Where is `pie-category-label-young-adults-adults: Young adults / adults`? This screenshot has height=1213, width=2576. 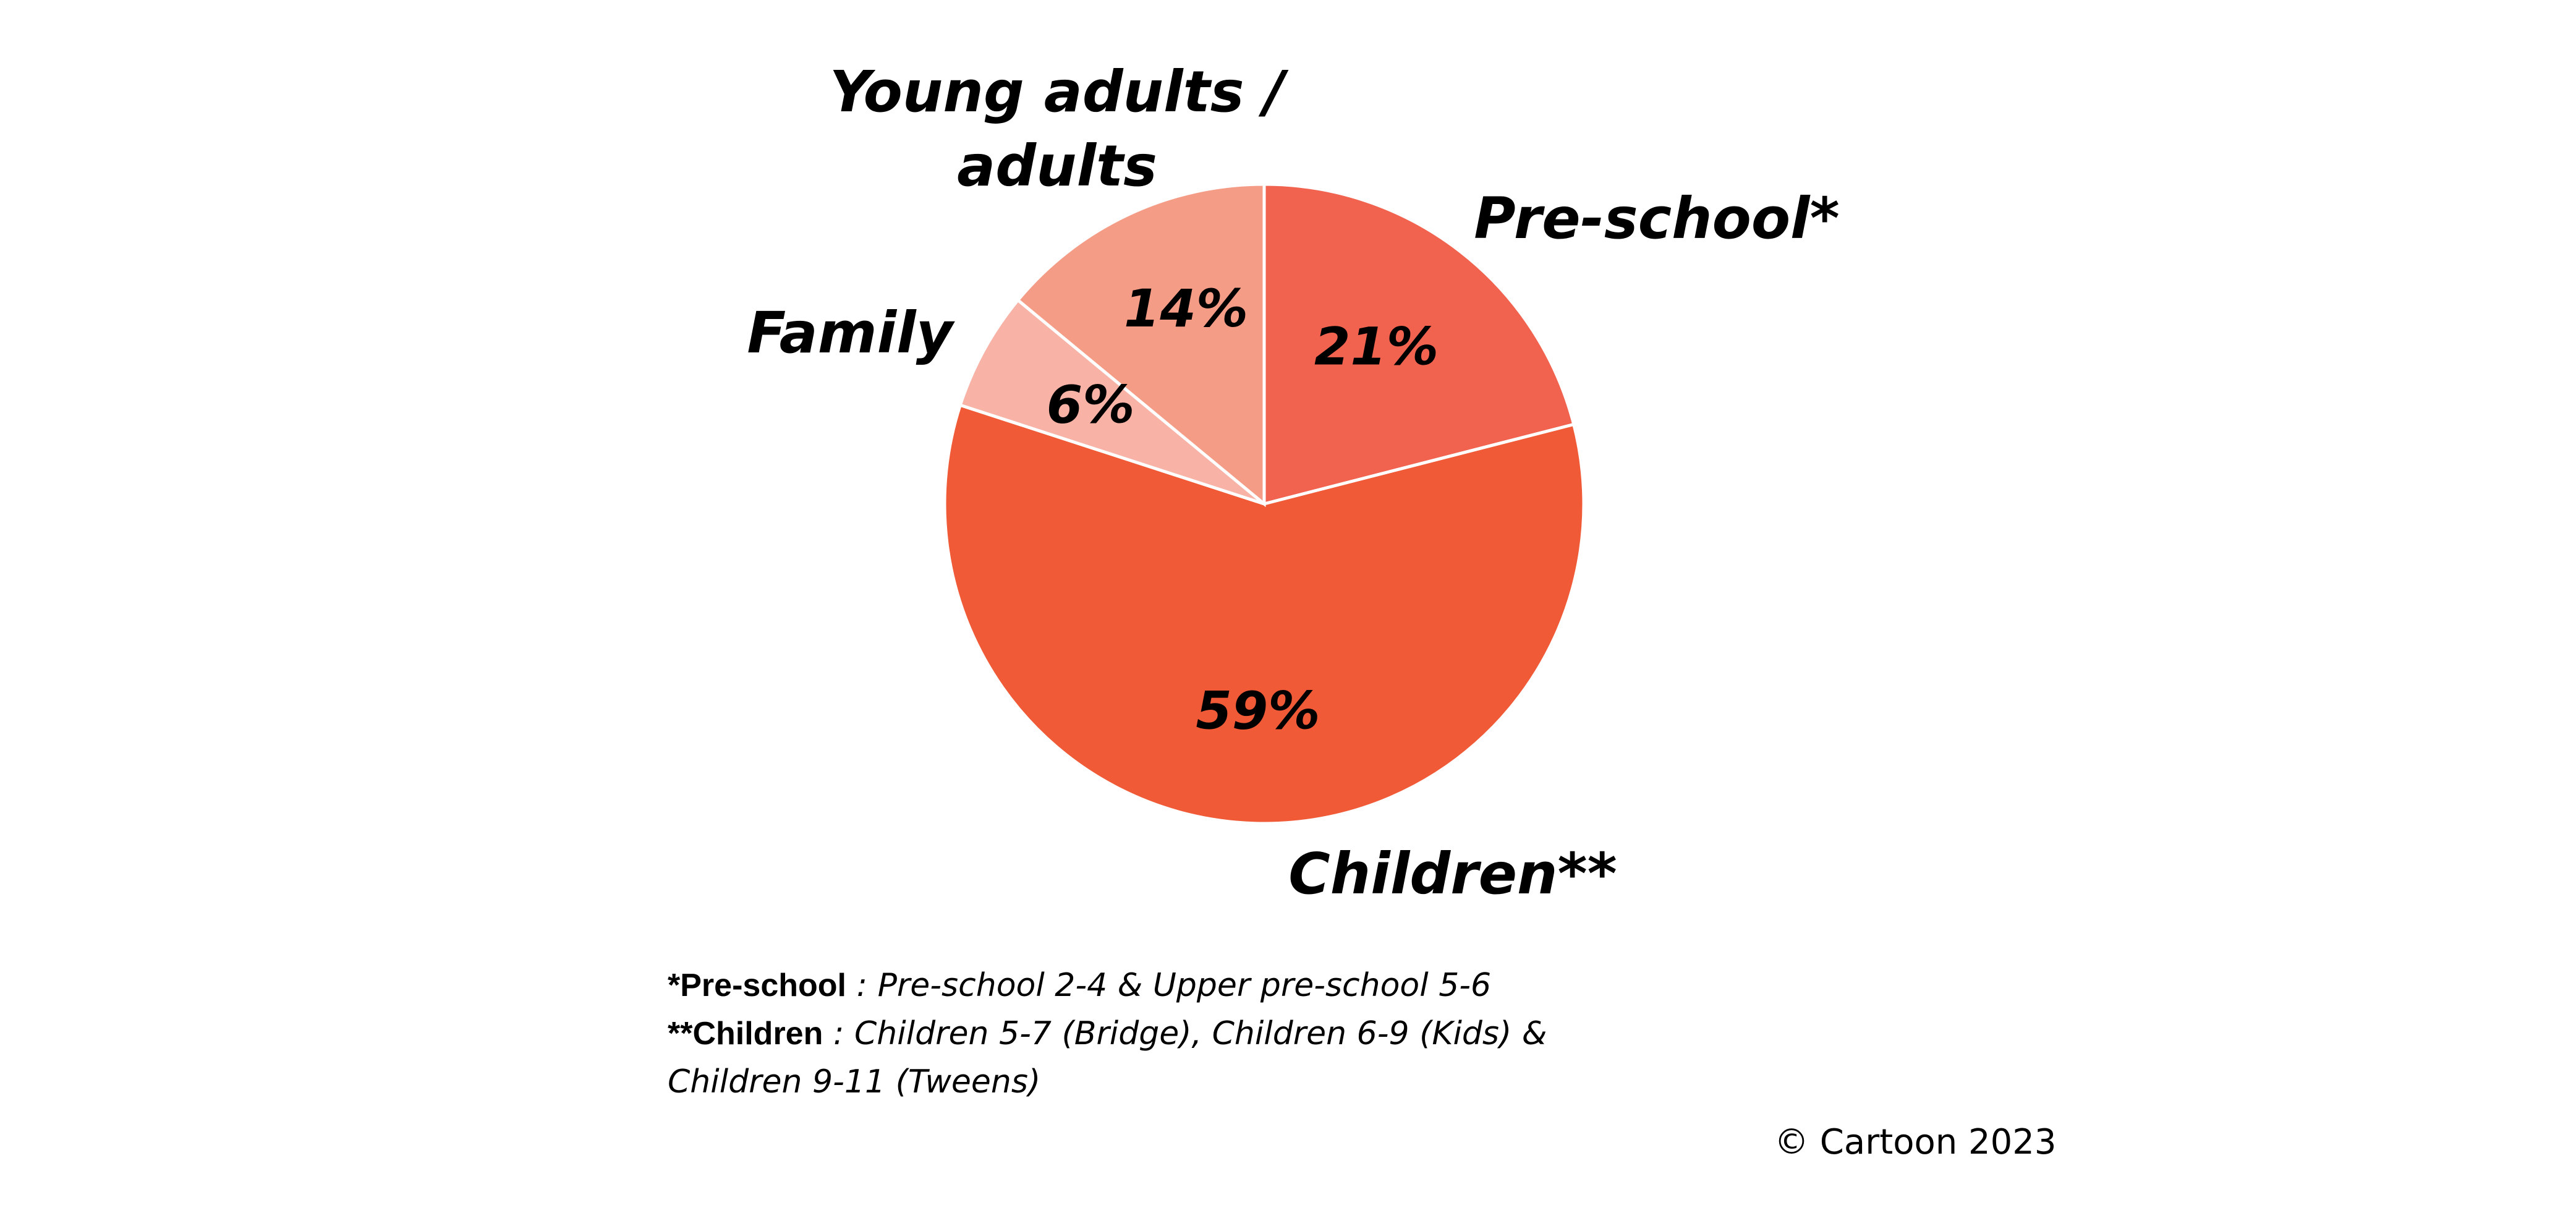 pie-category-label-young-adults-adults: Young adults / adults is located at coordinates (1059, 129).